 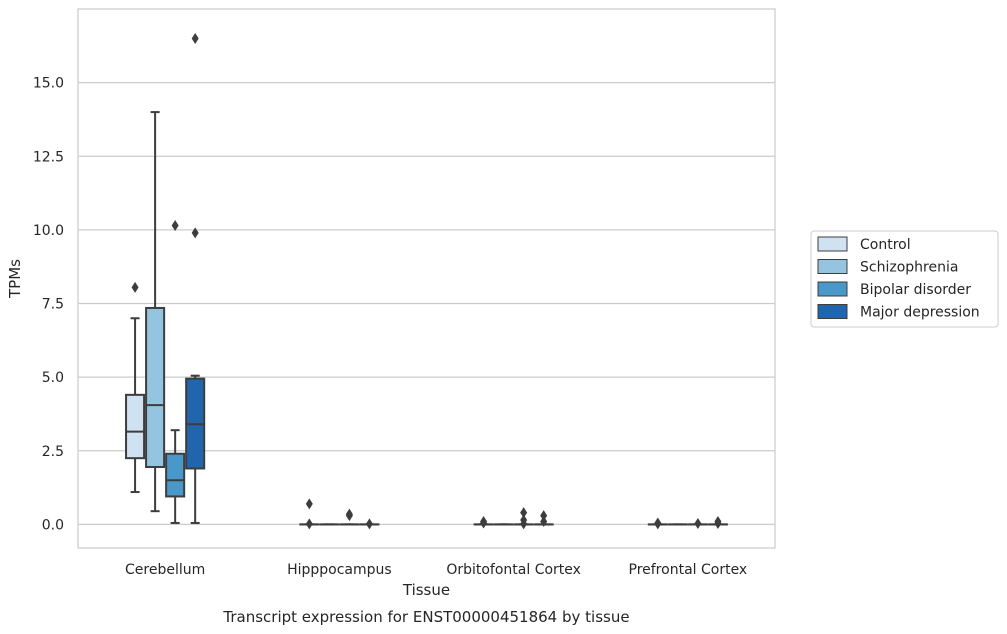 What do you see at coordinates (53, 305) in the screenshot?
I see `y-tick-label: 7.5` at bounding box center [53, 305].